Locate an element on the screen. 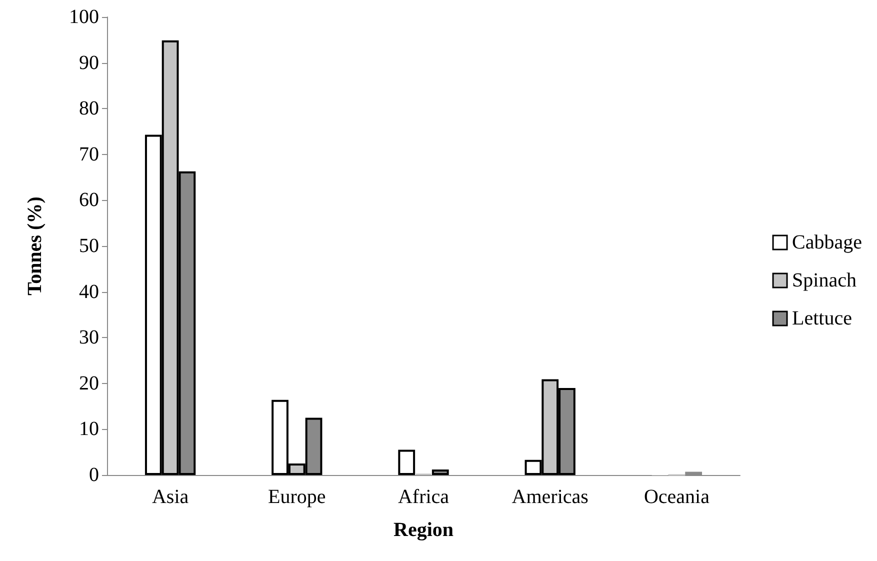 This screenshot has width=877, height=561. y-tick-label: 10 is located at coordinates (89, 429).